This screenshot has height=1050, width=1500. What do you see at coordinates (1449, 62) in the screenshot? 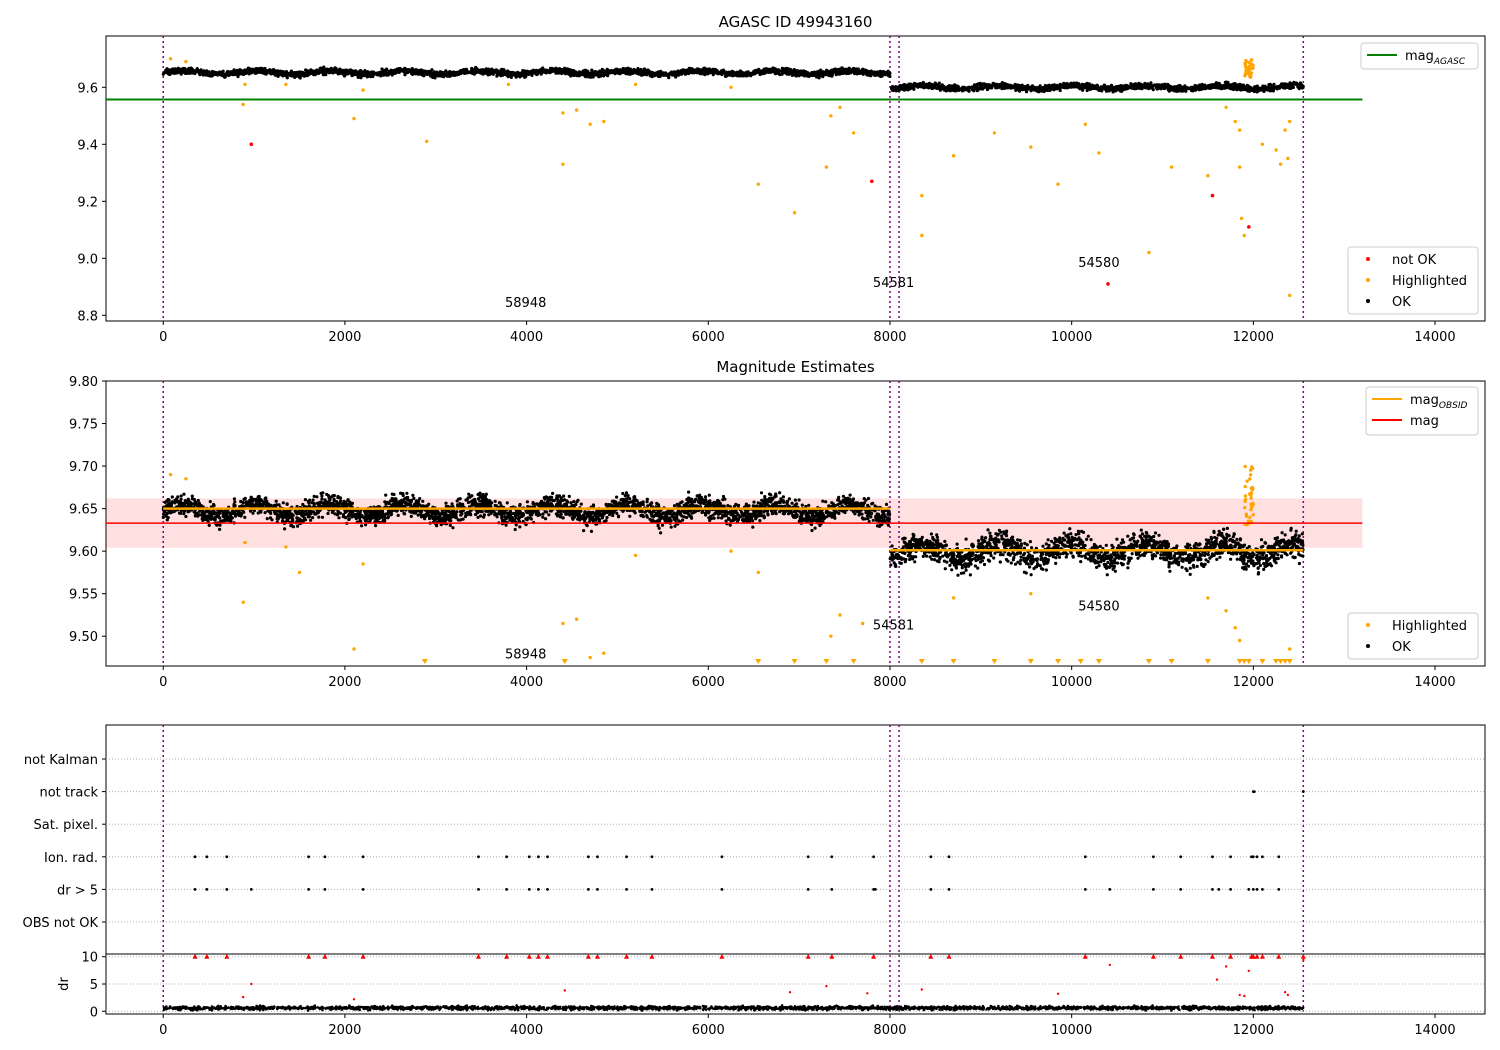
I see `legend-label-subscript: AGASC` at bounding box center [1449, 62].